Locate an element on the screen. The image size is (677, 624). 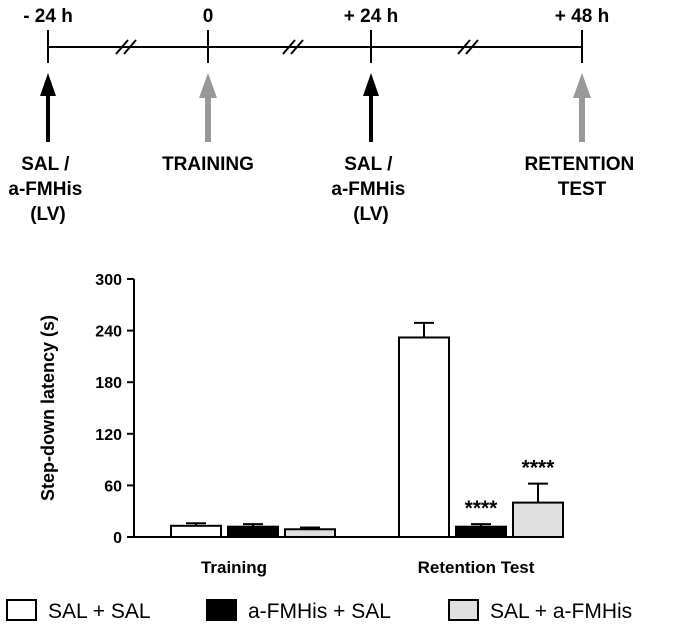
y-tick-label: 120 is located at coordinates (108, 435).